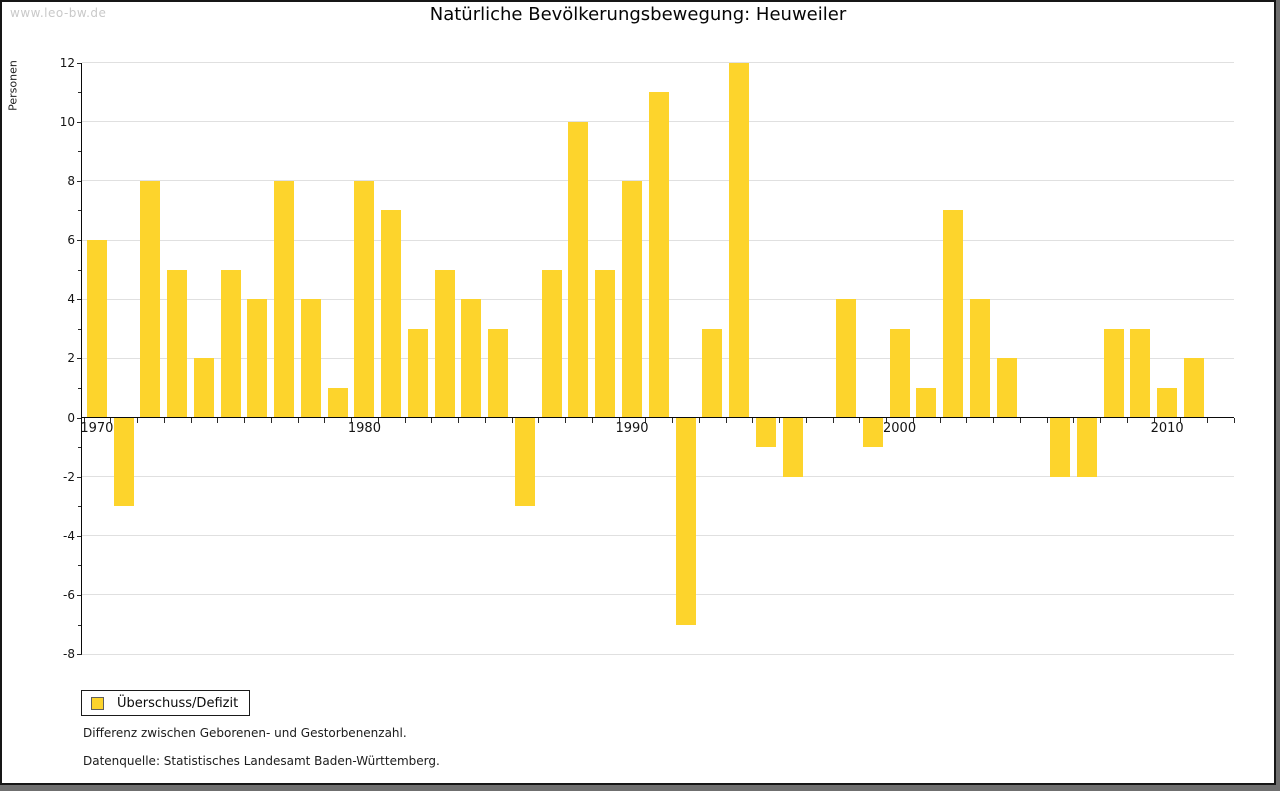 This screenshot has width=1280, height=791. What do you see at coordinates (1060, 447) in the screenshot?
I see `bar-2006` at bounding box center [1060, 447].